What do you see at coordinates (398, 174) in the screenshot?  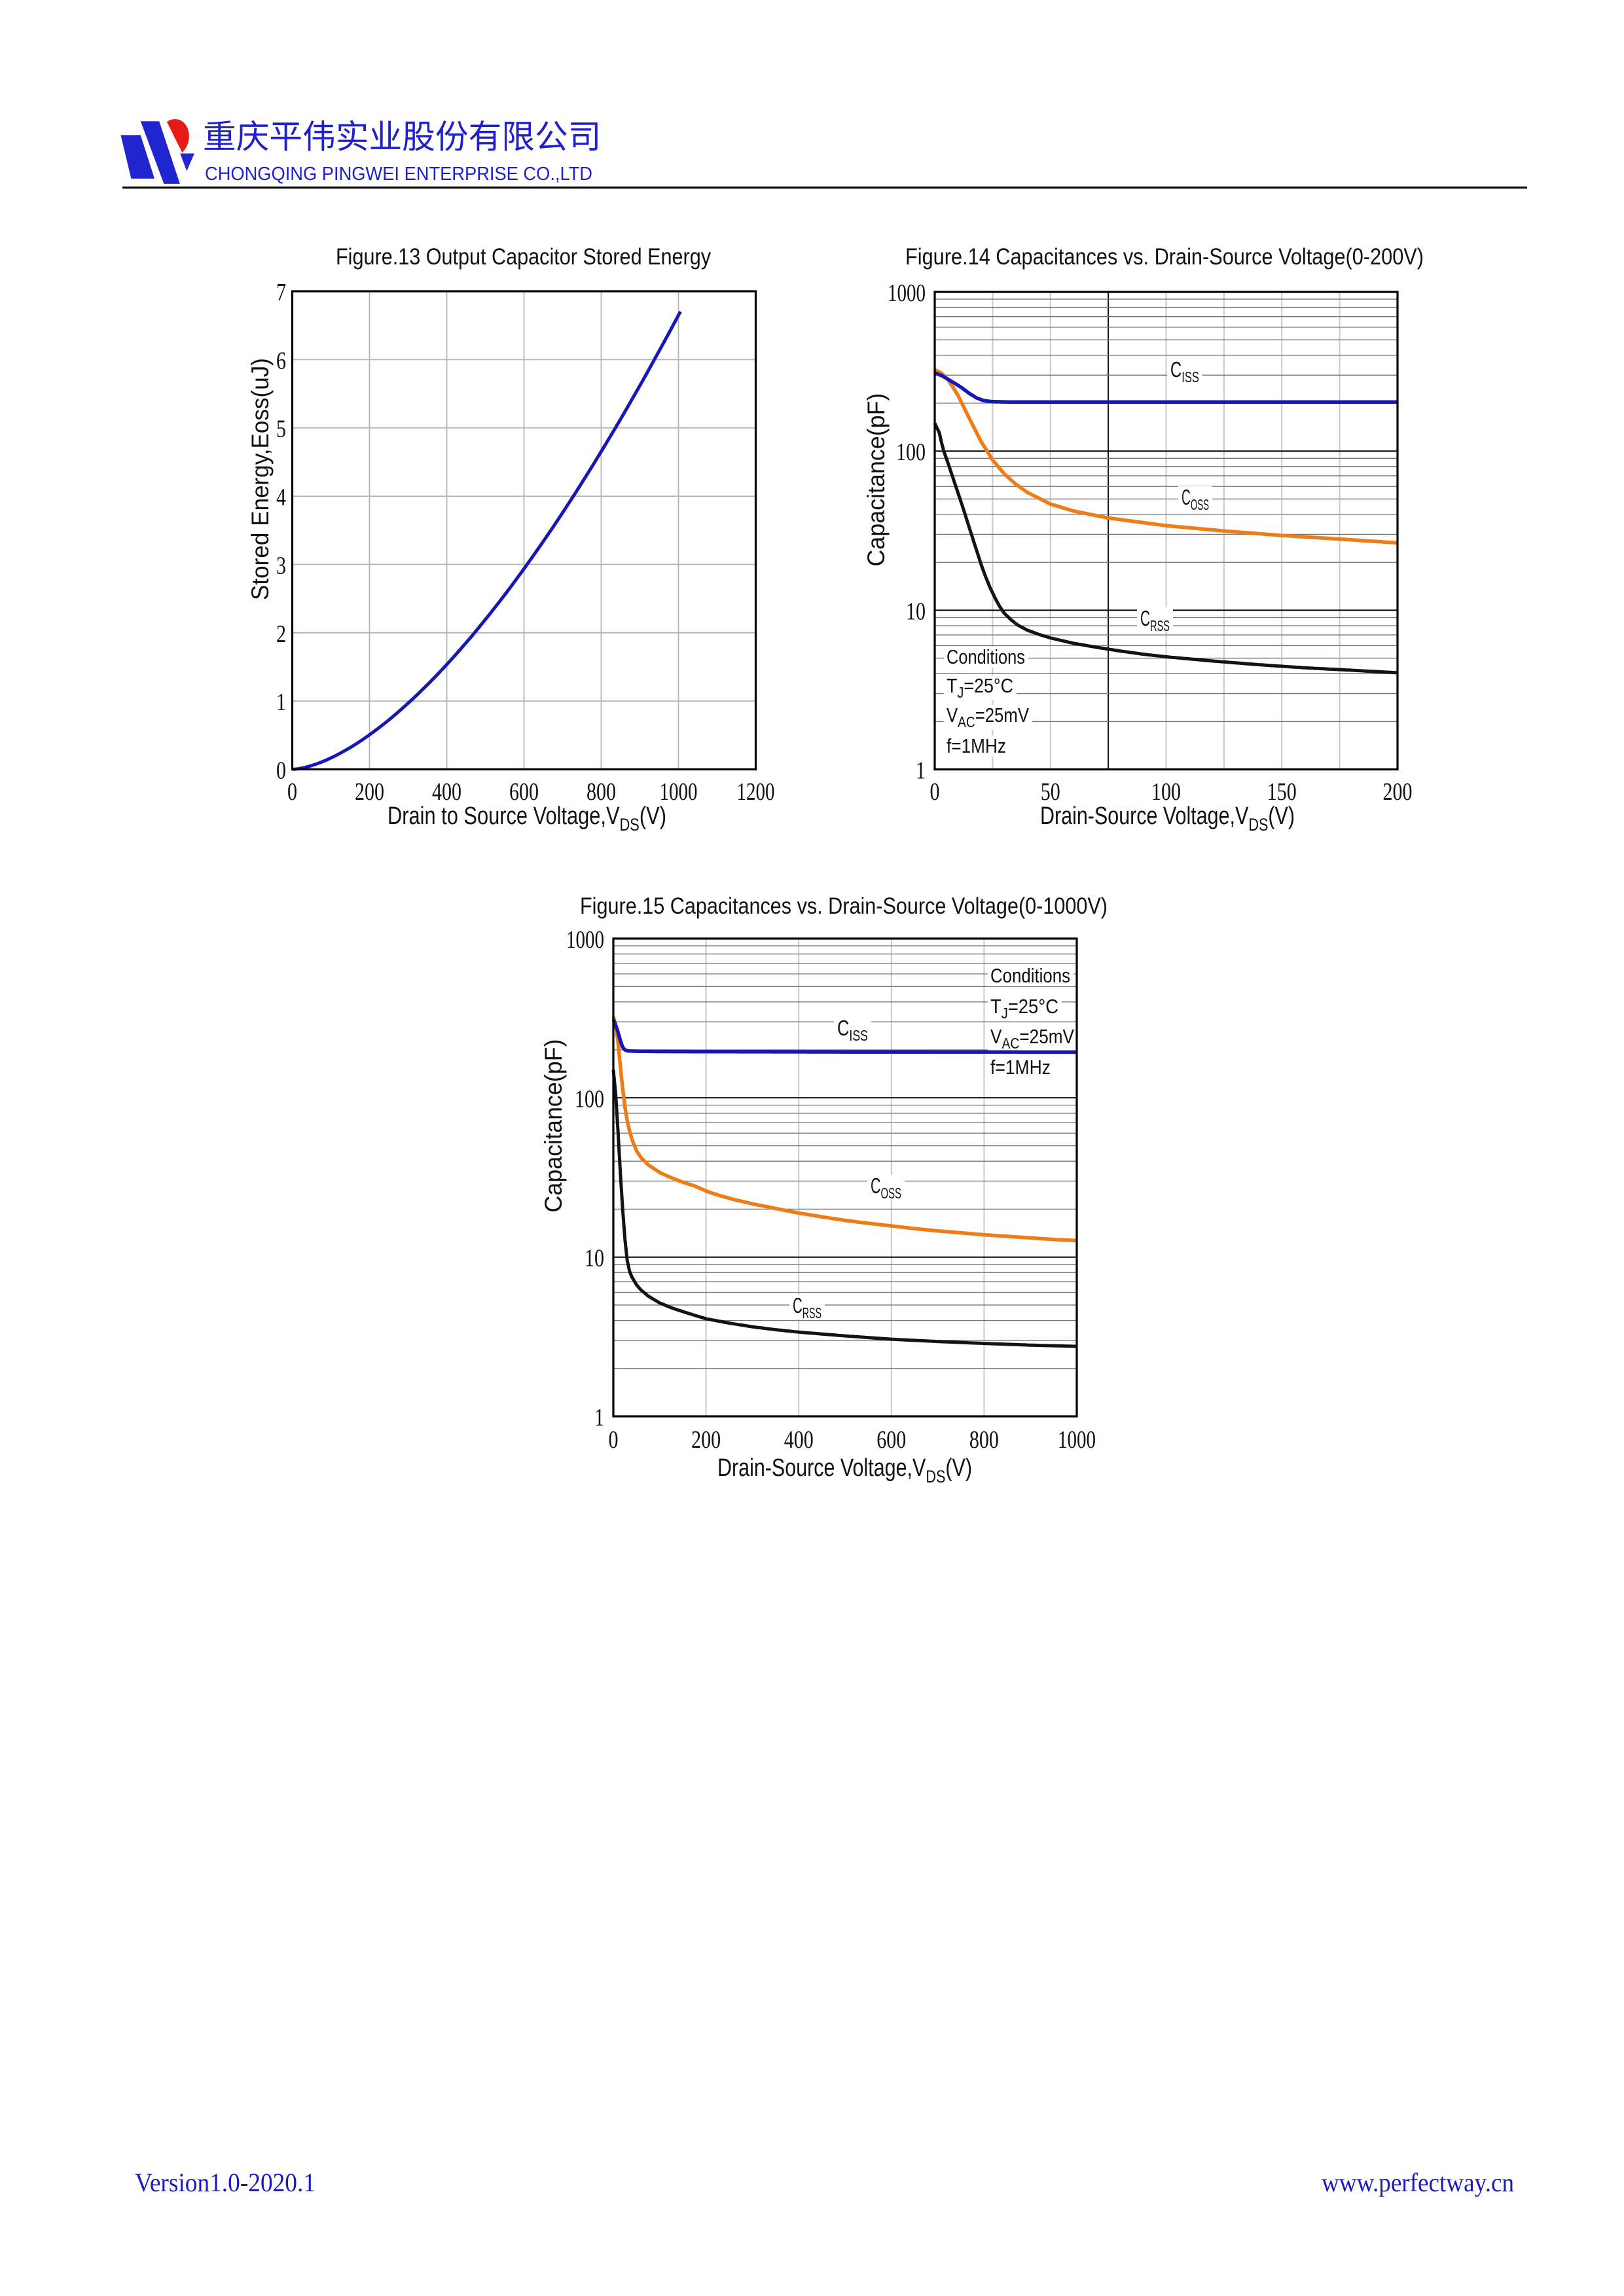 I see `svg-text:CHONGQING PINGWEI ENTERPRISE C: CHONGQING PINGWEI ENTERPRISE CO.,LTD` at bounding box center [398, 174].